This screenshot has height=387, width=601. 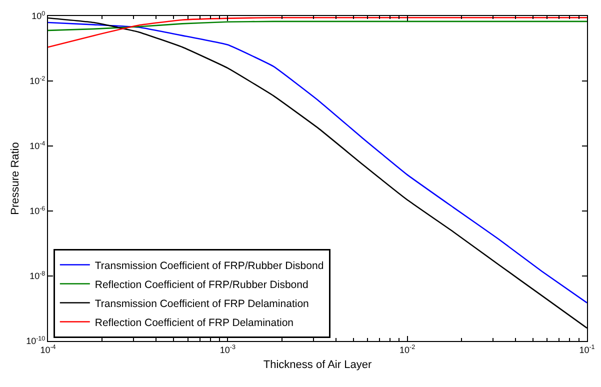 What do you see at coordinates (38, 80) in the screenshot?
I see `y-tick-label: 10$^{-2}$` at bounding box center [38, 80].